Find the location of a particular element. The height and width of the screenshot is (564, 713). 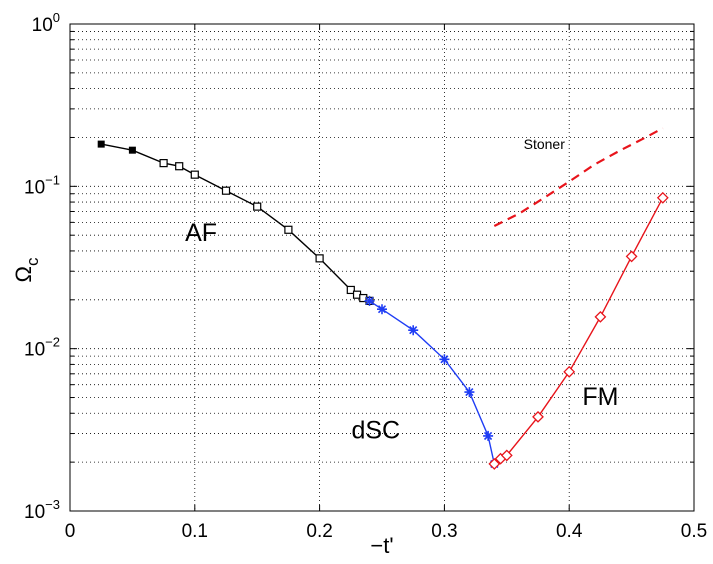

y-tick-label: 10⁻³ is located at coordinates (42, 510).